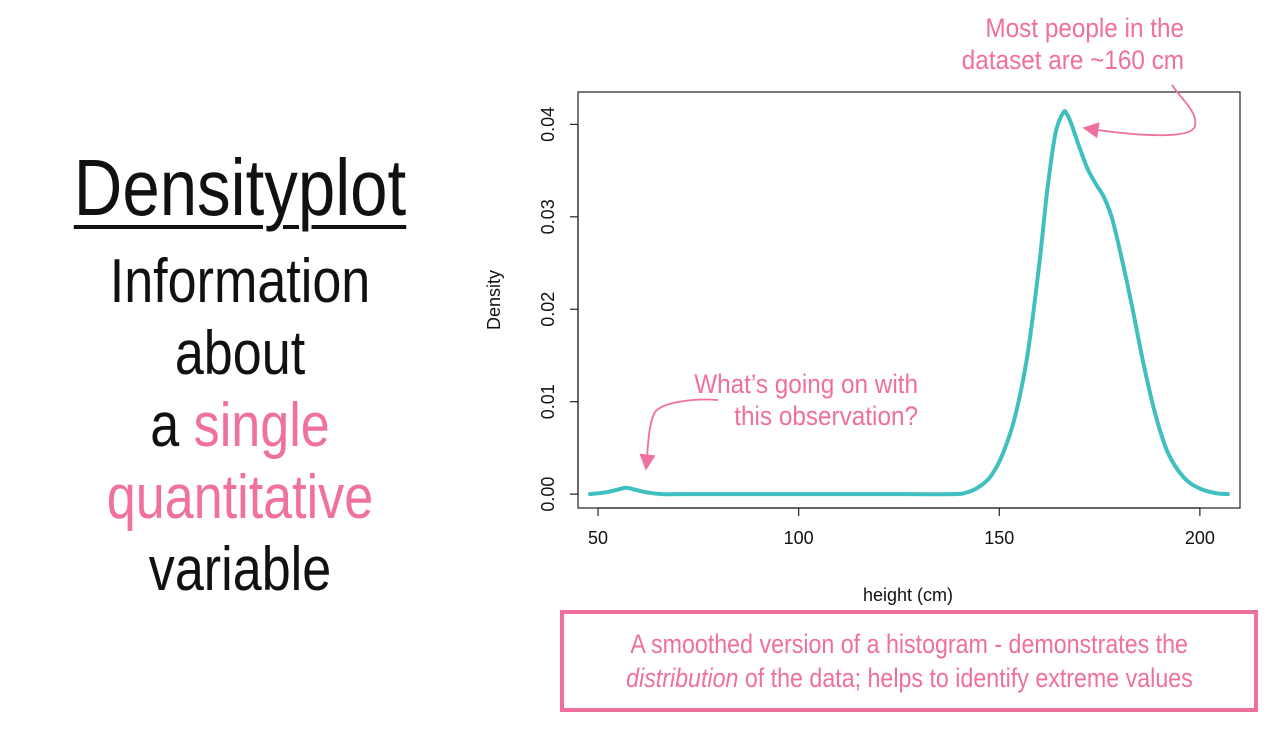 This screenshot has height=734, width=1284. I want to click on x-tick-label: 200, so click(1200, 538).